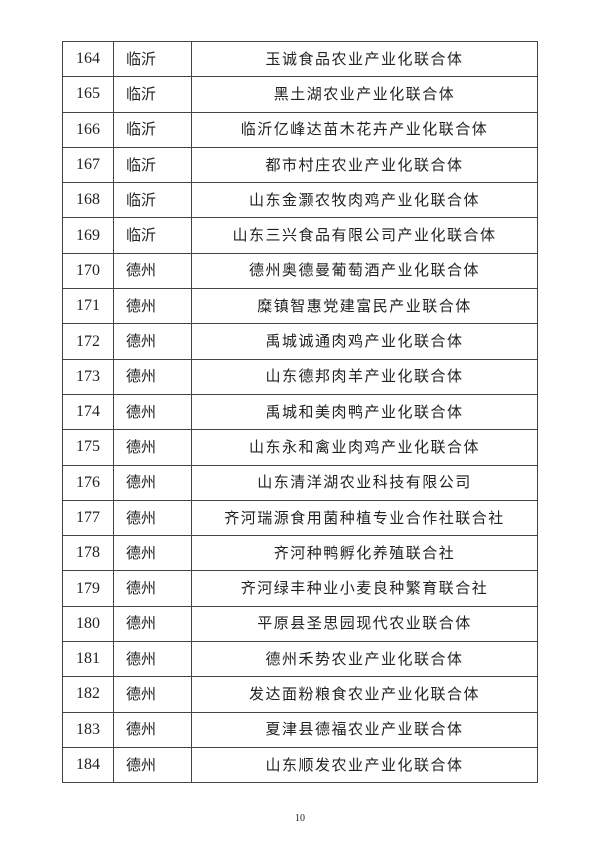 This screenshot has width=600, height=849. Describe the element at coordinates (88, 412) in the screenshot. I see `row-number: 174` at that location.